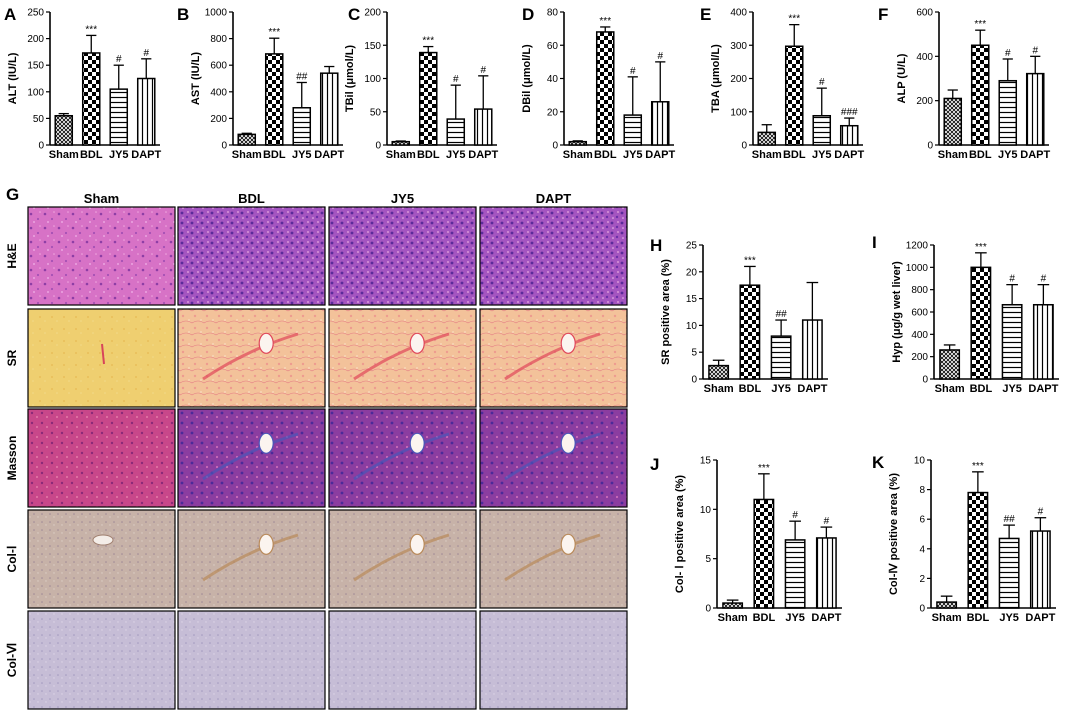 This screenshot has width=1065, height=712. What do you see at coordinates (527, 78) in the screenshot?
I see `y-axis-label: DBil (μmol/L)` at bounding box center [527, 78].